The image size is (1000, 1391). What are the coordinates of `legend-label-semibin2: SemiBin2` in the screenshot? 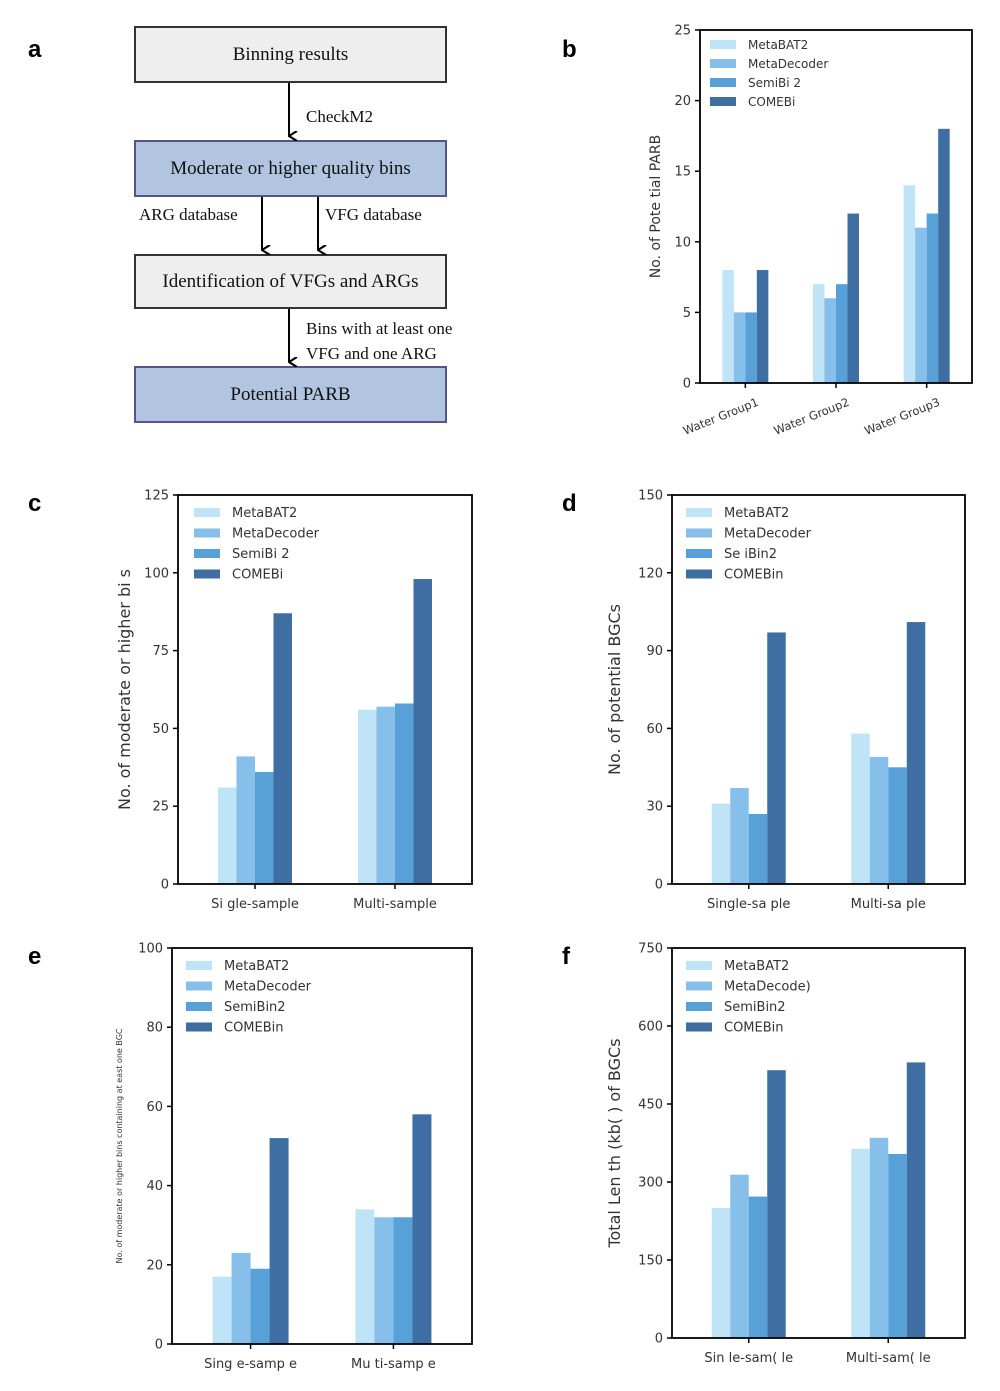 It's located at (255, 1007).